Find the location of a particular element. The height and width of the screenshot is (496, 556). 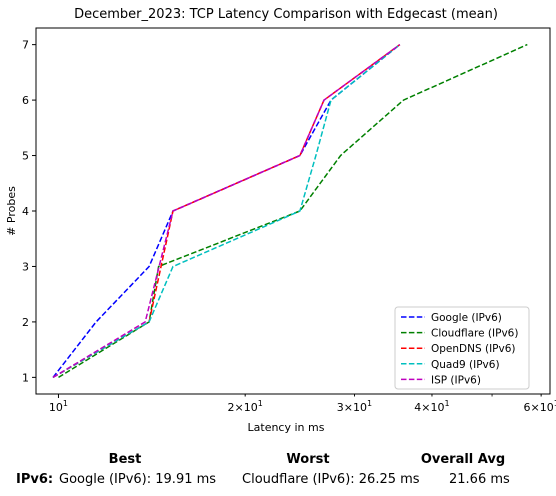

y-tick-label: 1 is located at coordinates (25, 377).